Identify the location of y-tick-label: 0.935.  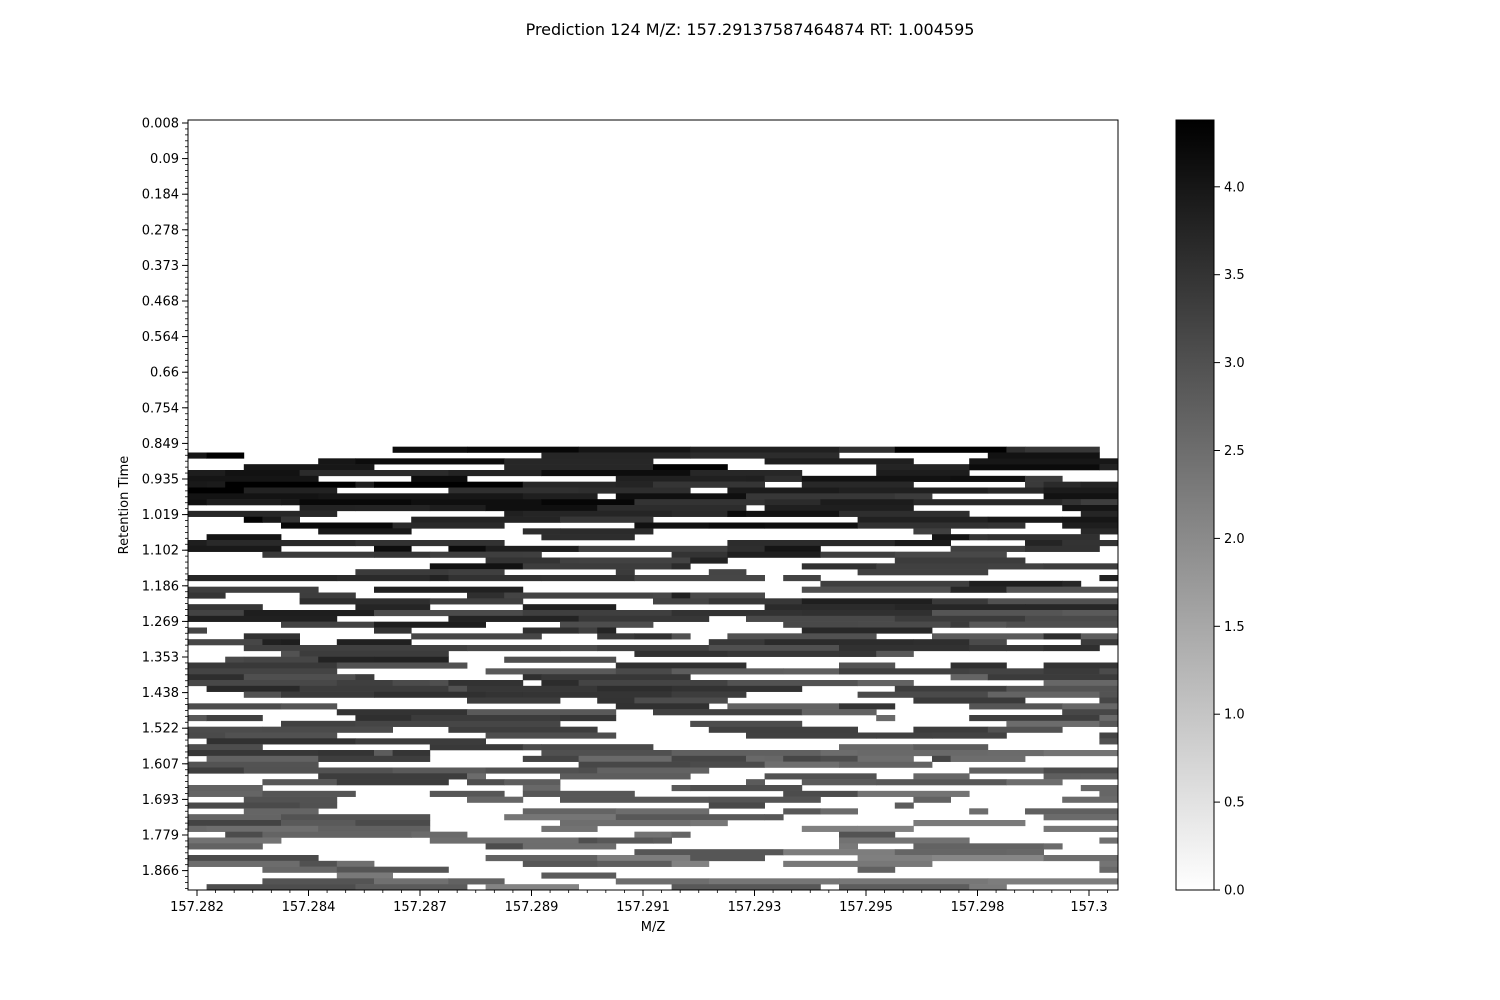
(160, 480).